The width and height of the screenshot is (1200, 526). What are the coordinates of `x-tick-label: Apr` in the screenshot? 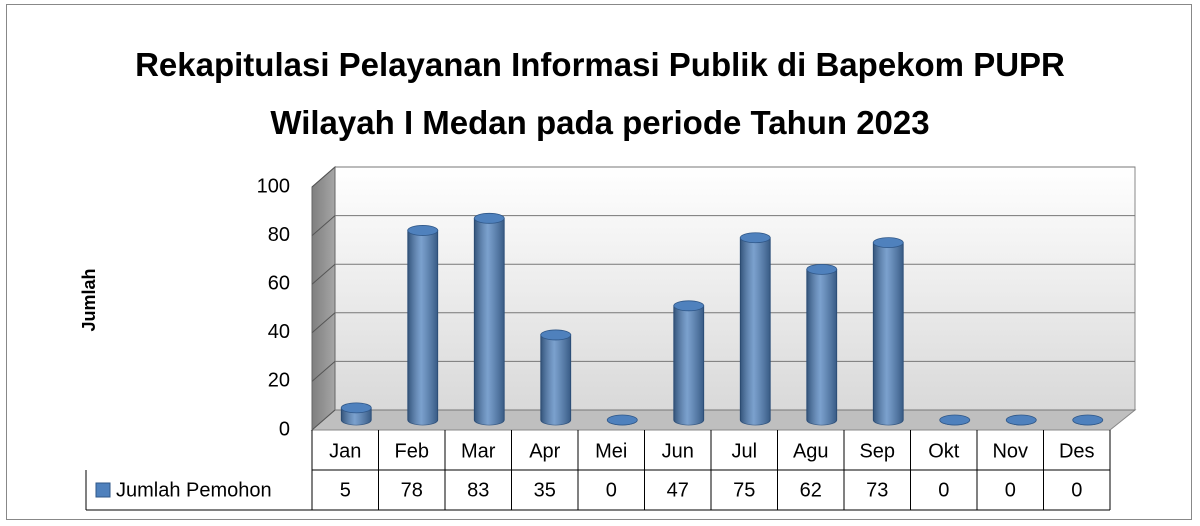 It's located at (544, 451).